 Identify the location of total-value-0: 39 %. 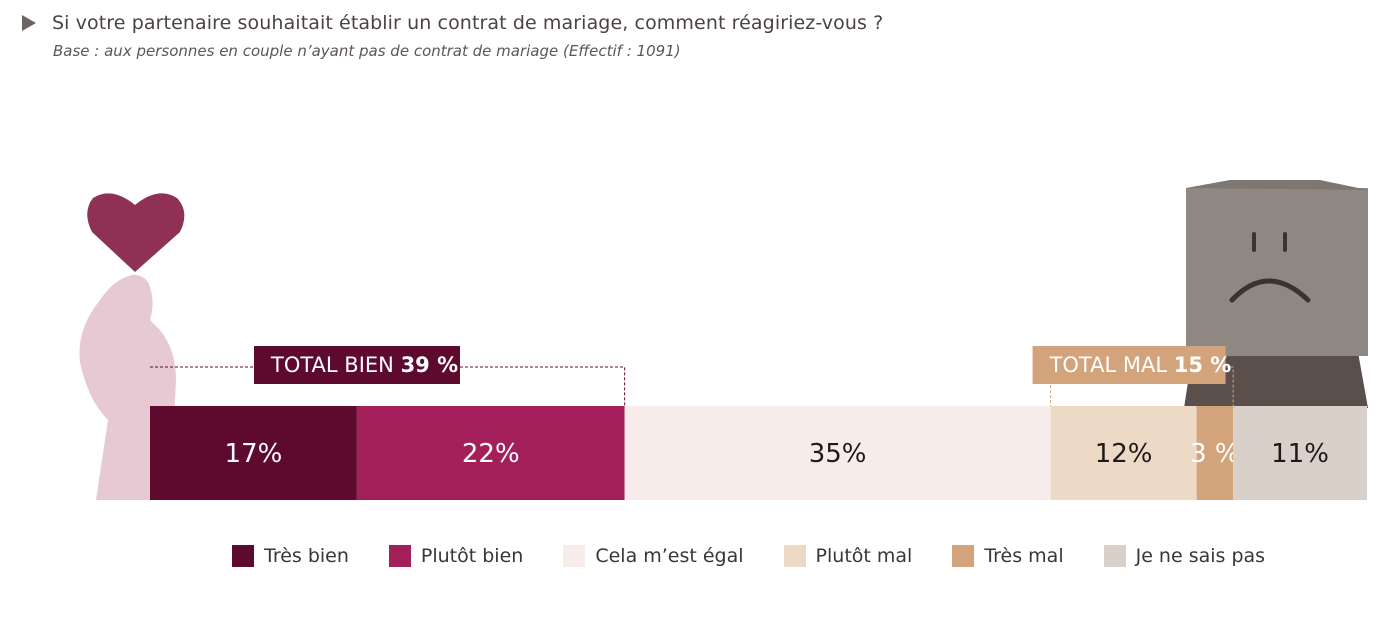
(430, 365).